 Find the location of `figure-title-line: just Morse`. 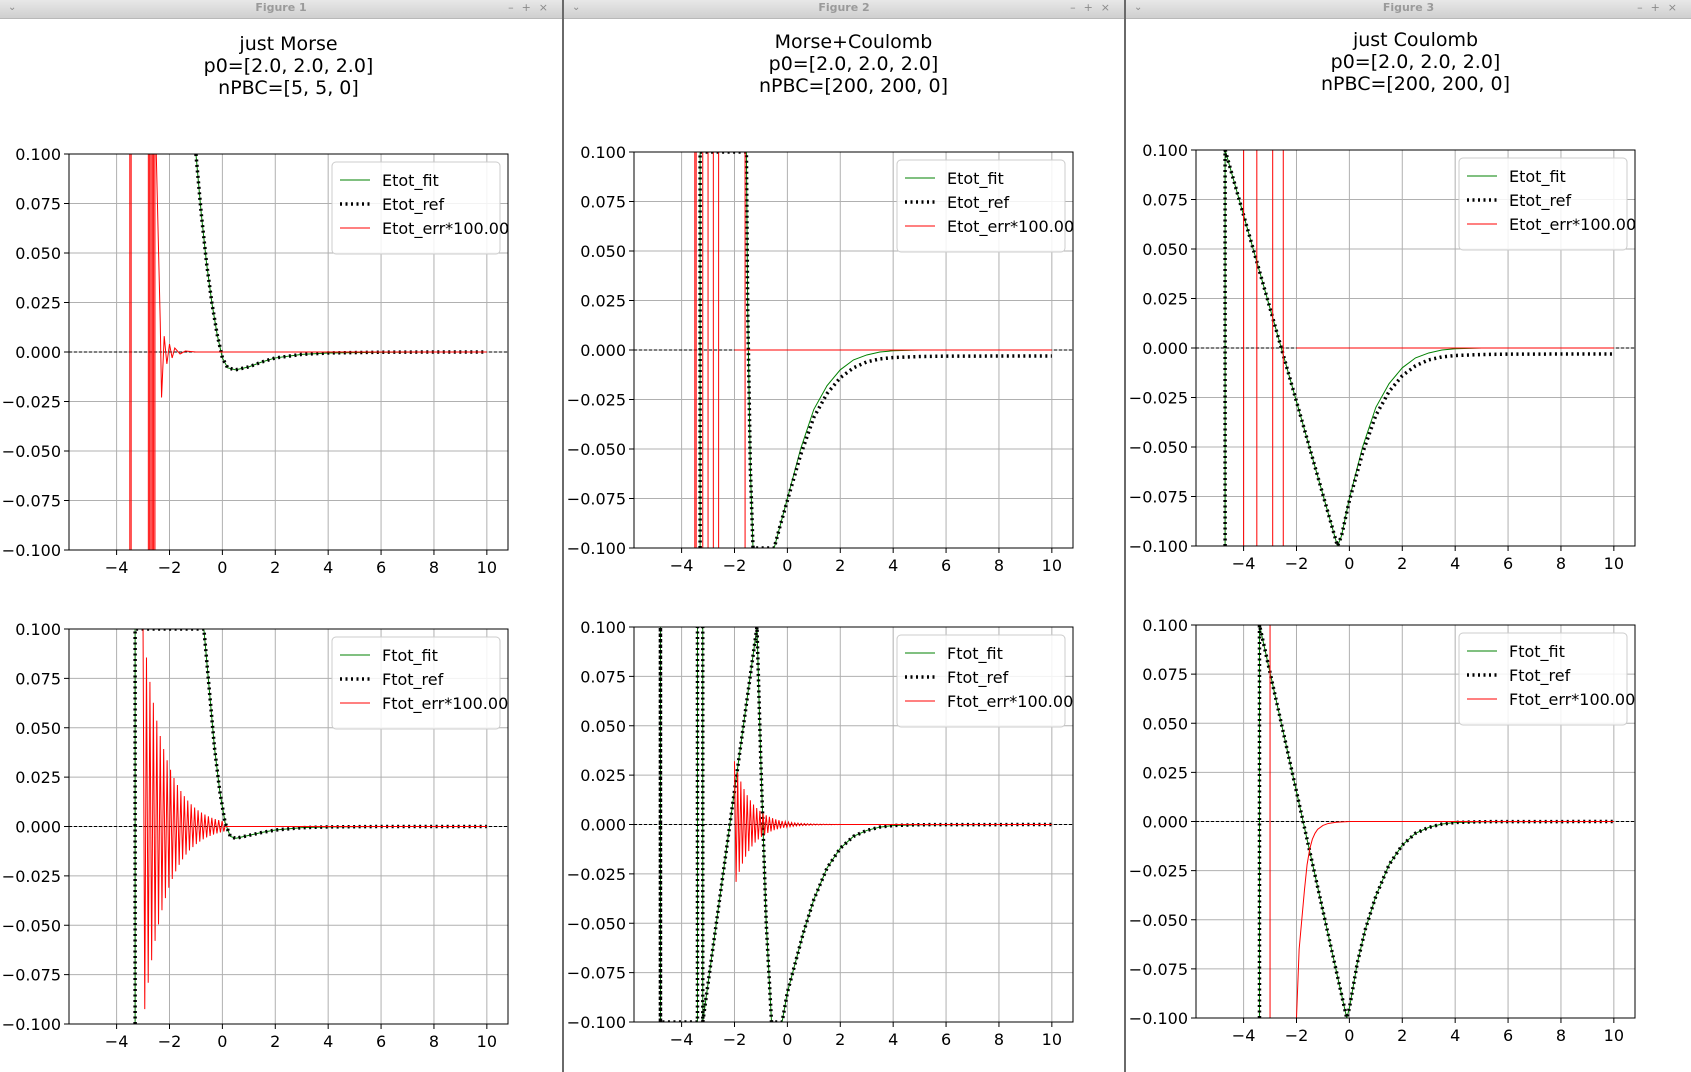

figure-title-line: just Morse is located at coordinates (287, 44).